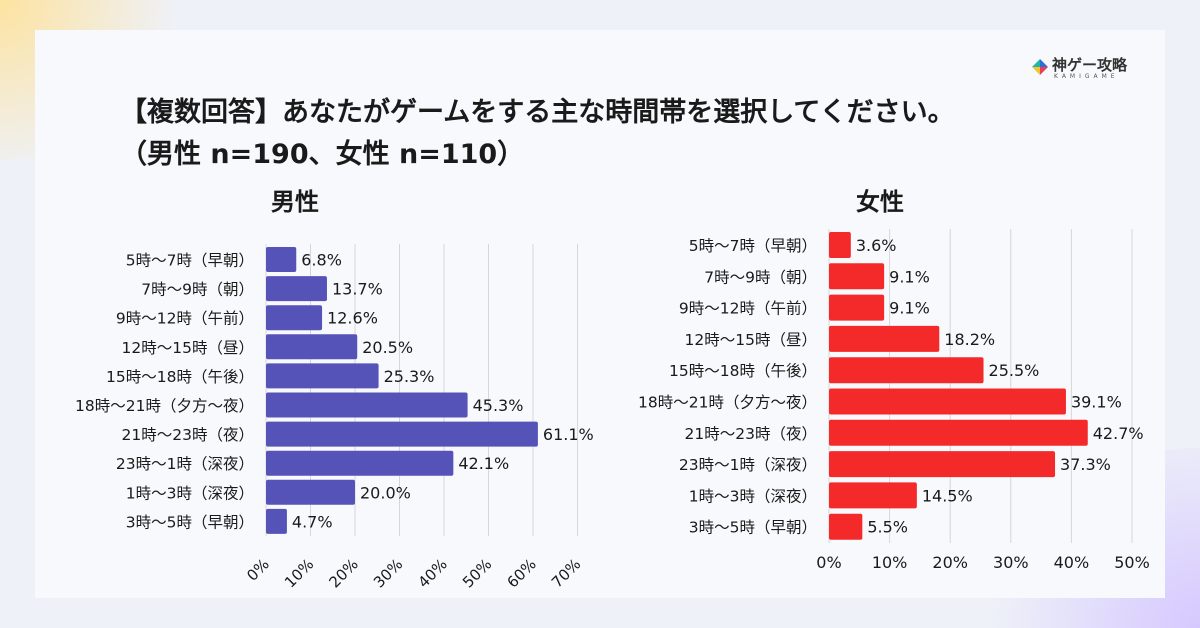 This screenshot has width=1200, height=628. I want to click on data-label: 25.5%, so click(1014, 370).